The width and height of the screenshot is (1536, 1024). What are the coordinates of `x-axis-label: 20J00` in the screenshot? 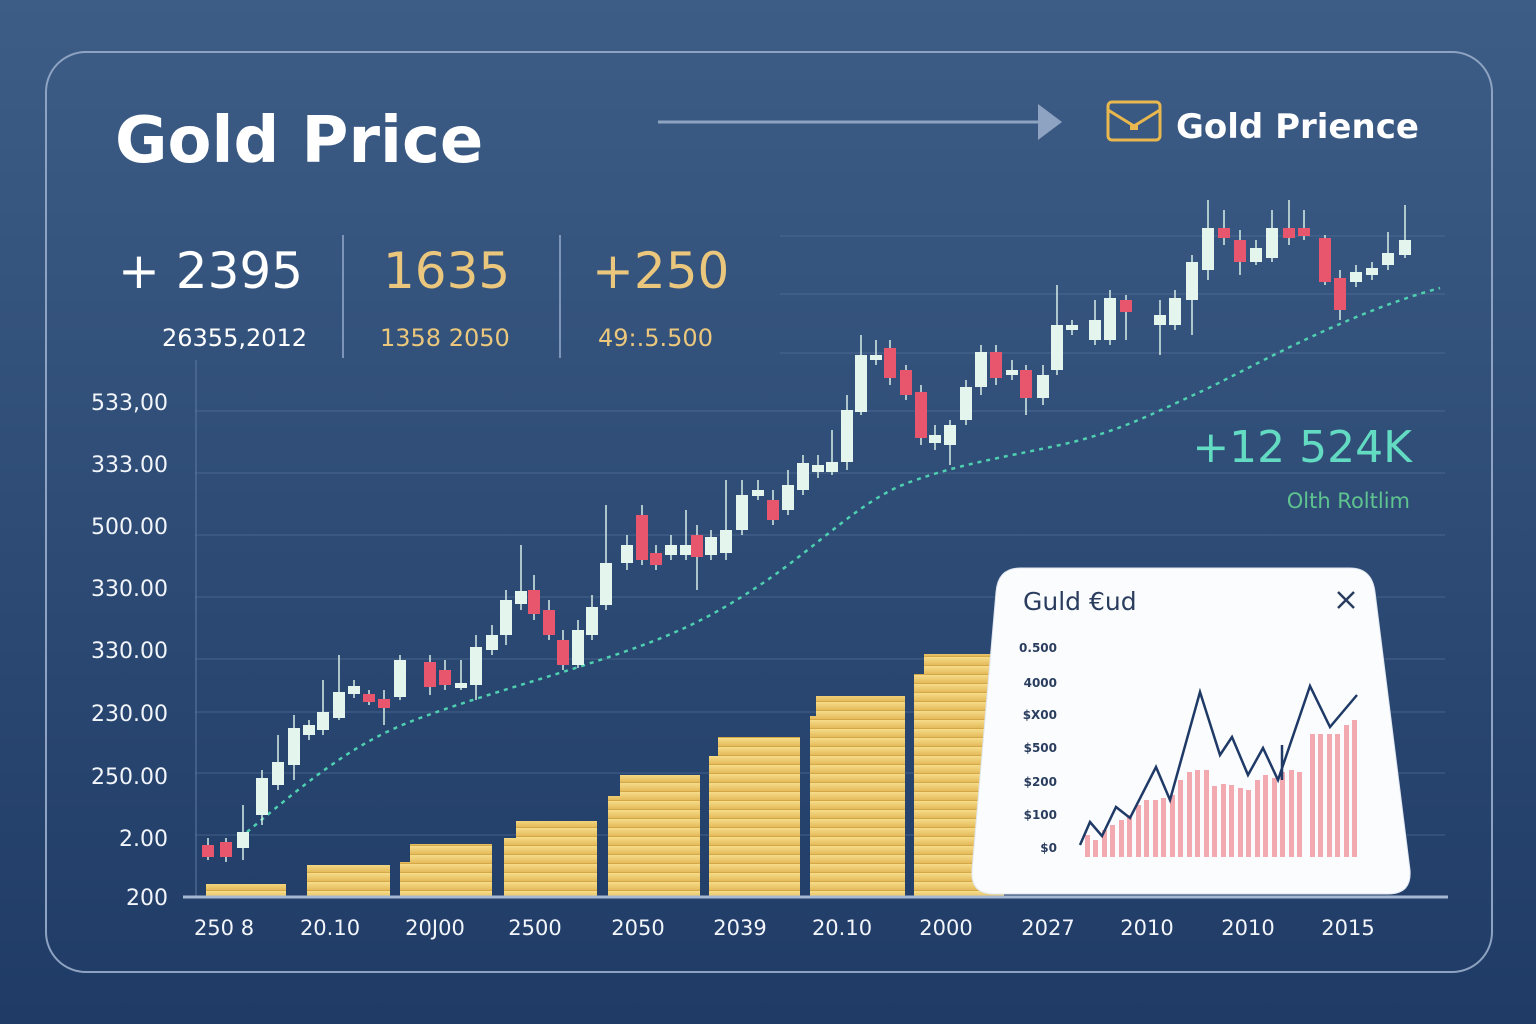 It's located at (435, 928).